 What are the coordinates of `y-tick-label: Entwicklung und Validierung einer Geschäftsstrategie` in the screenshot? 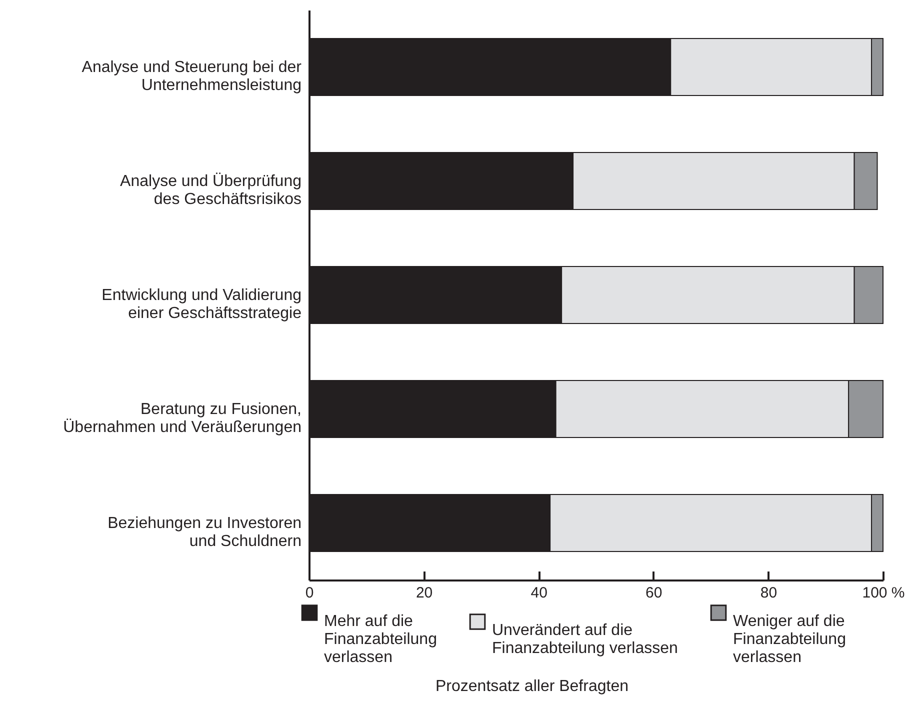 It's located at (202, 304).